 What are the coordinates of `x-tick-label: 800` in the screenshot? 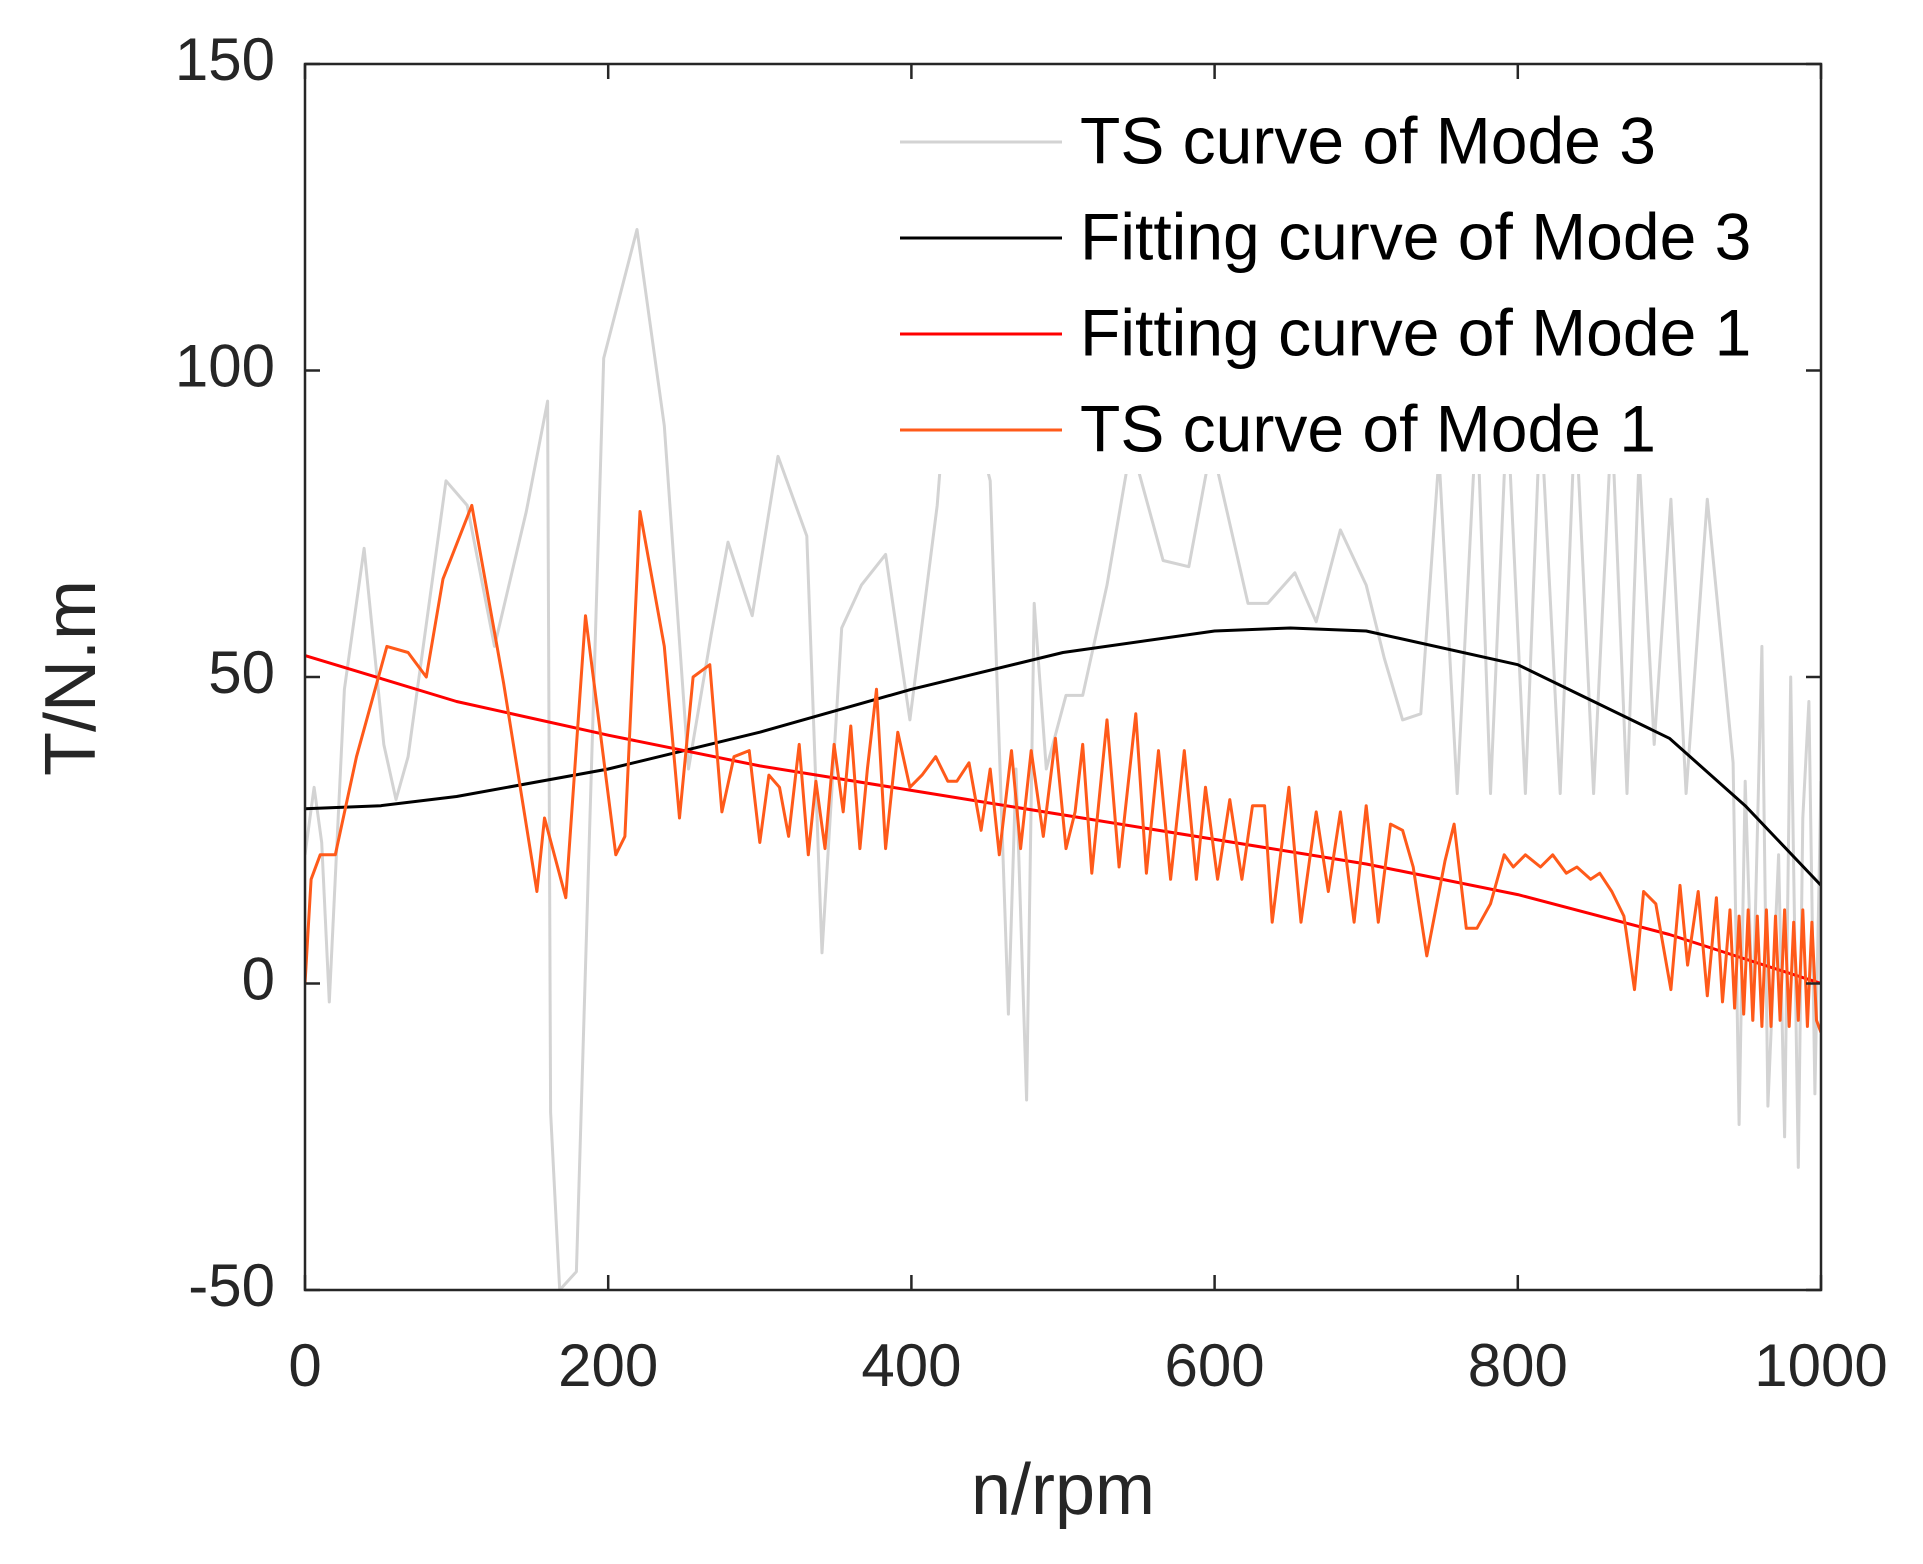 It's located at (1518, 1365).